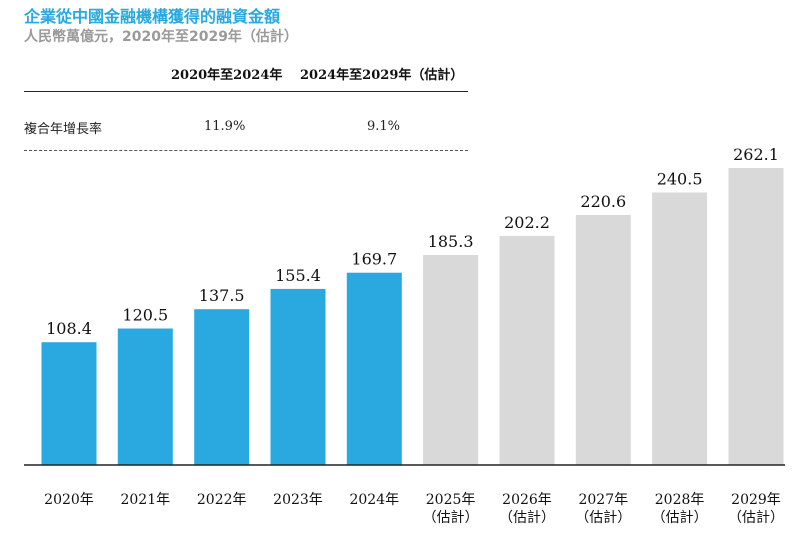  What do you see at coordinates (527, 222) in the screenshot?
I see `value-label-6: 202.2` at bounding box center [527, 222].